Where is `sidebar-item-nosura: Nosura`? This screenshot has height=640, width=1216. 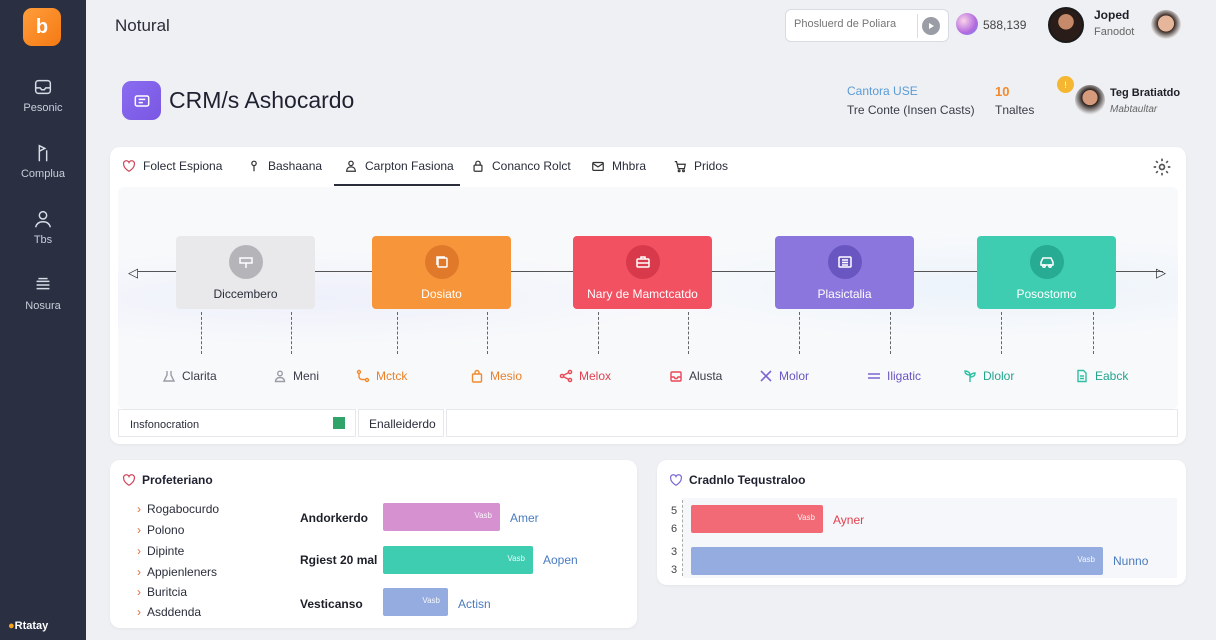
sidebar-item-nosura: Nosura is located at coordinates (43, 293).